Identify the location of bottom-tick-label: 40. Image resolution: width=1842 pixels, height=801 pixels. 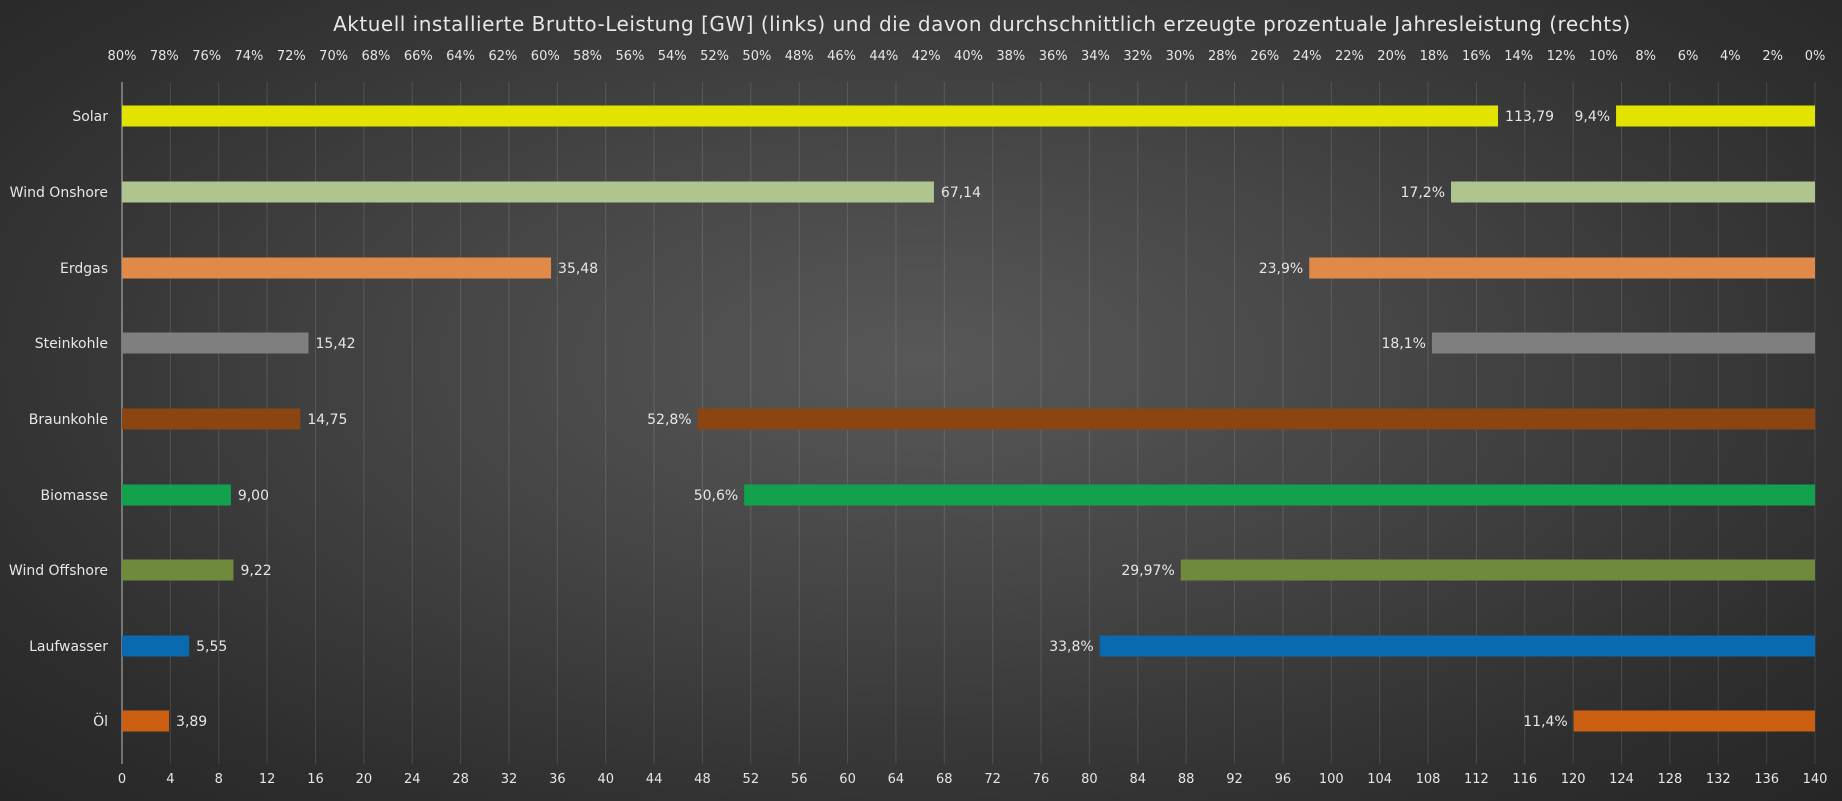
(605, 779).